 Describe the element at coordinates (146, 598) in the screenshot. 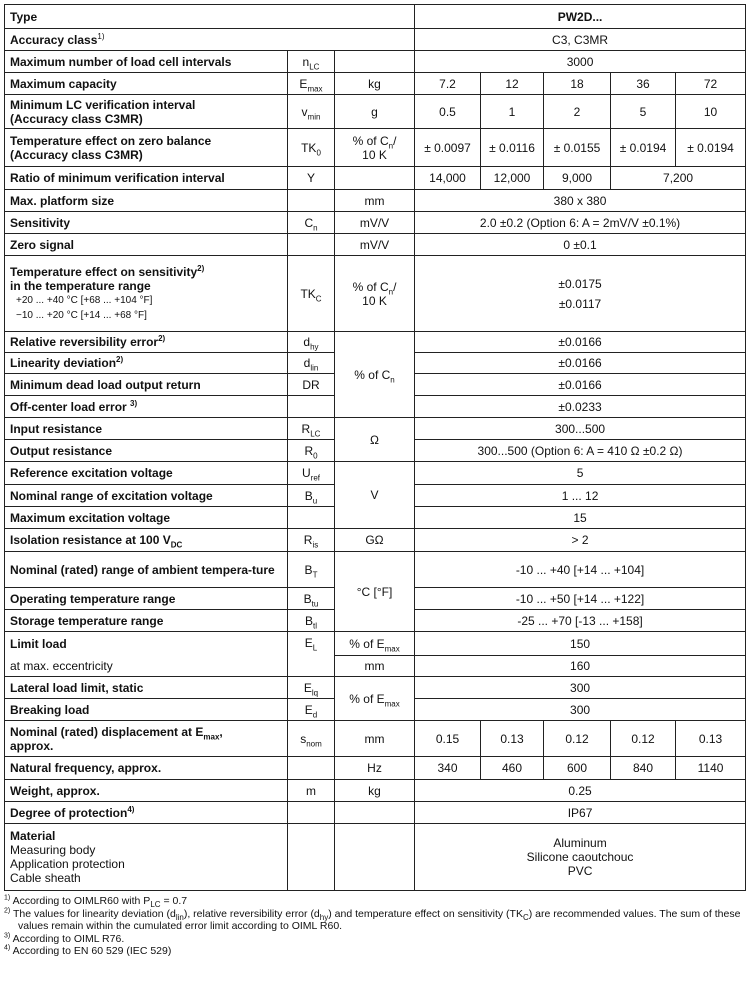

I see `label: Operating temperature range` at that location.